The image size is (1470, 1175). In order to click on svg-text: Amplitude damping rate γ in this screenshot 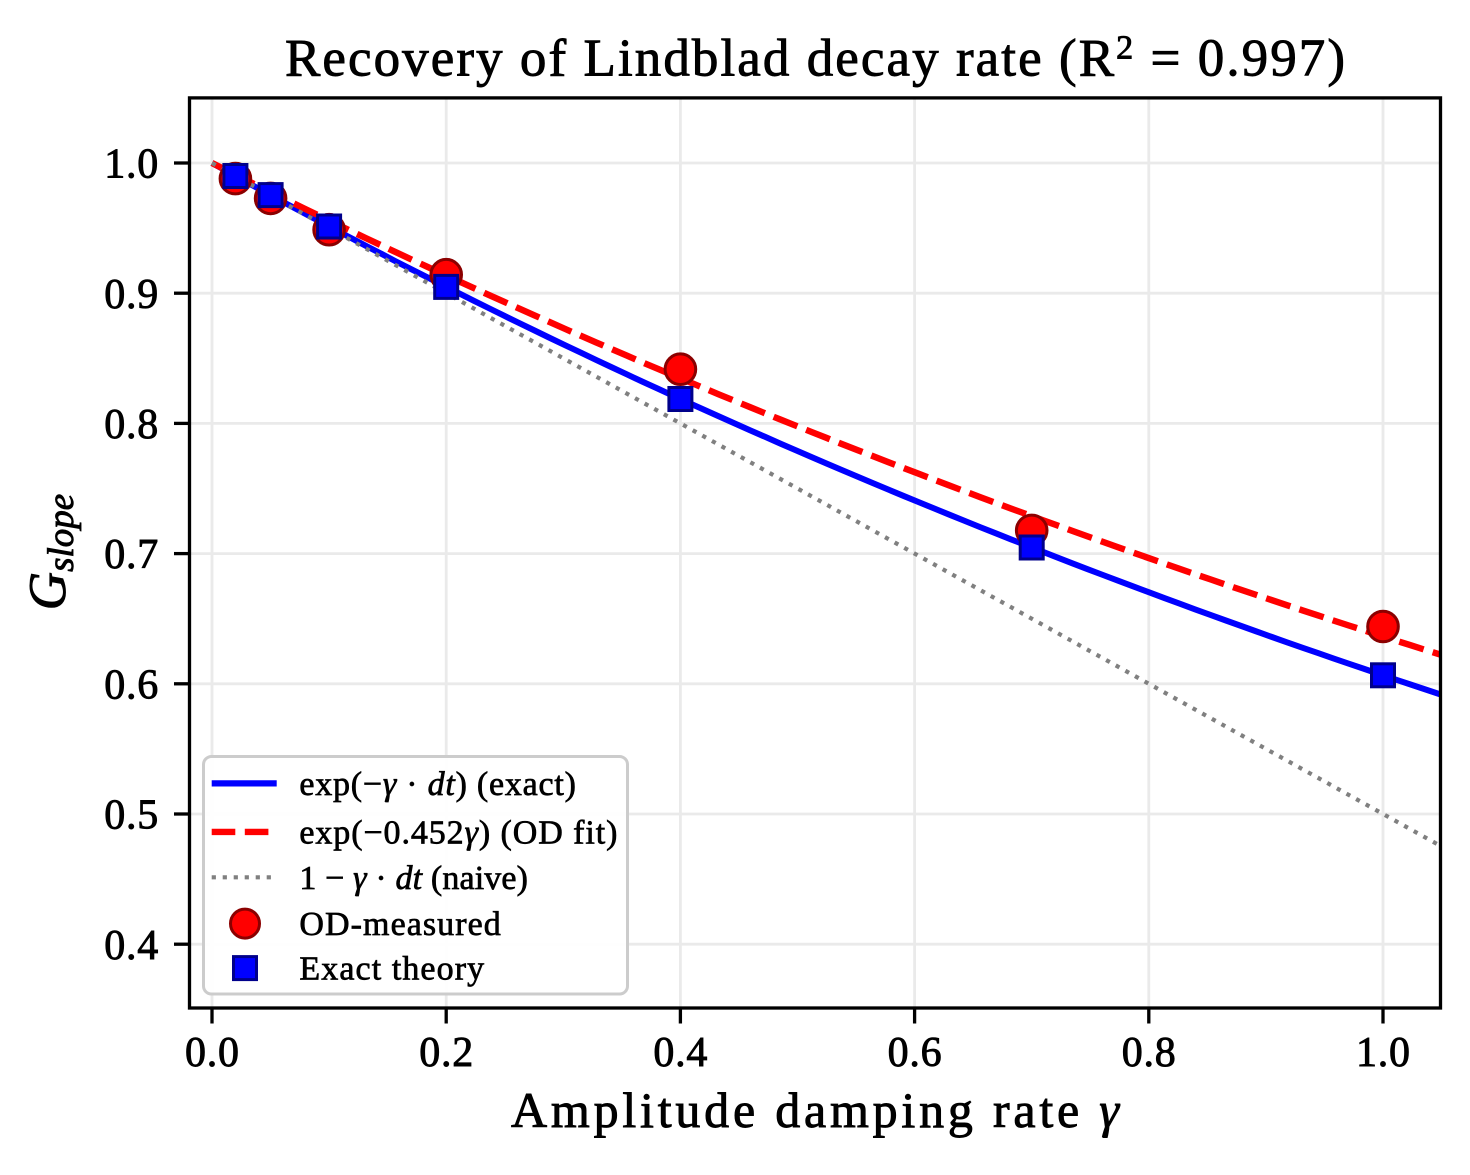, I will do `click(815, 1110)`.